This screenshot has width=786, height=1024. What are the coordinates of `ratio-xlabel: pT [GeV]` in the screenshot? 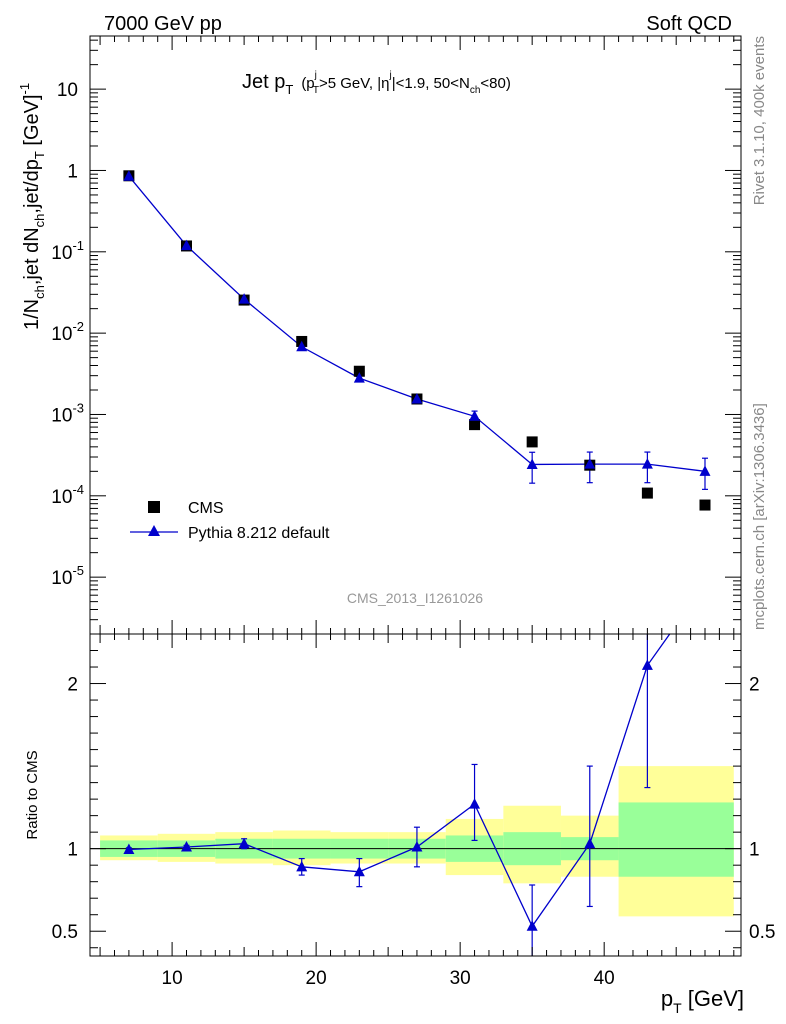 It's located at (702, 1001).